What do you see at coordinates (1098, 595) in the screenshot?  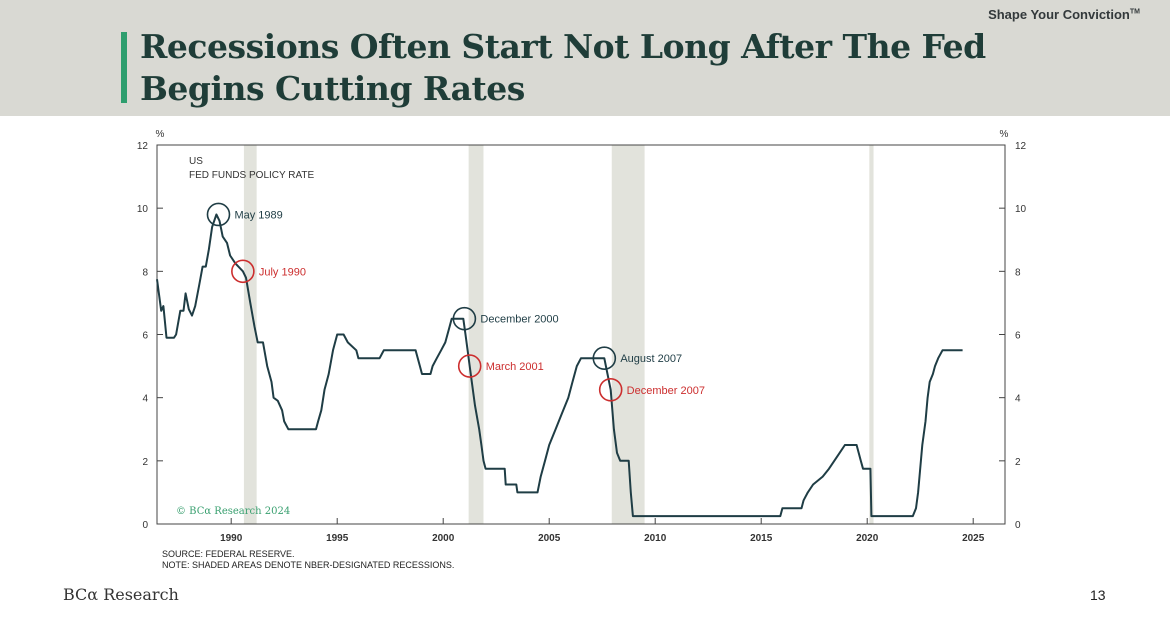 I see `page-number: 13` at bounding box center [1098, 595].